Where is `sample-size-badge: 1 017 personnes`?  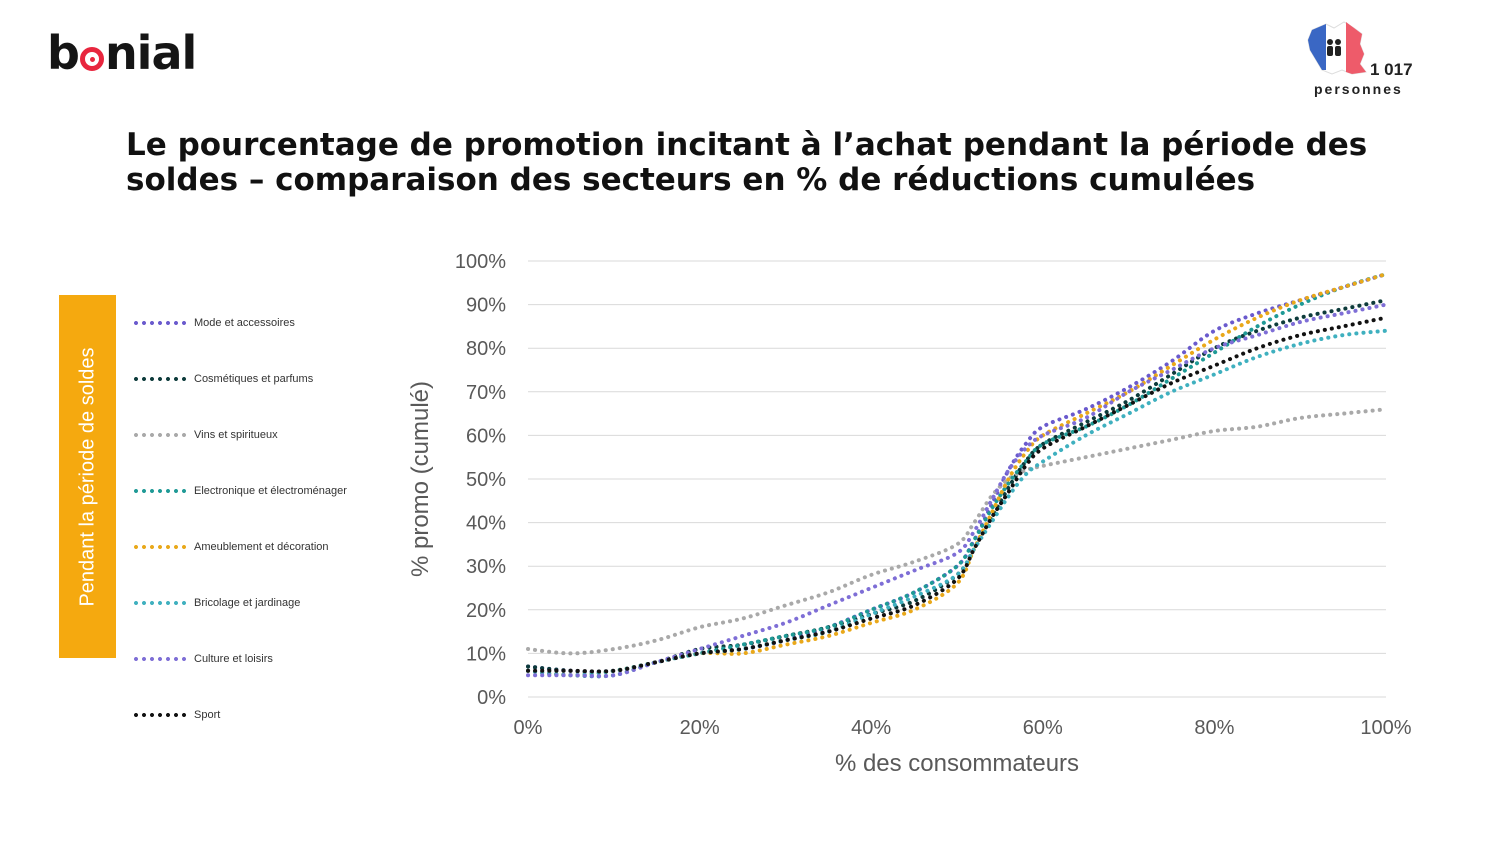
sample-size-badge: 1 017 personnes is located at coordinates (1364, 60).